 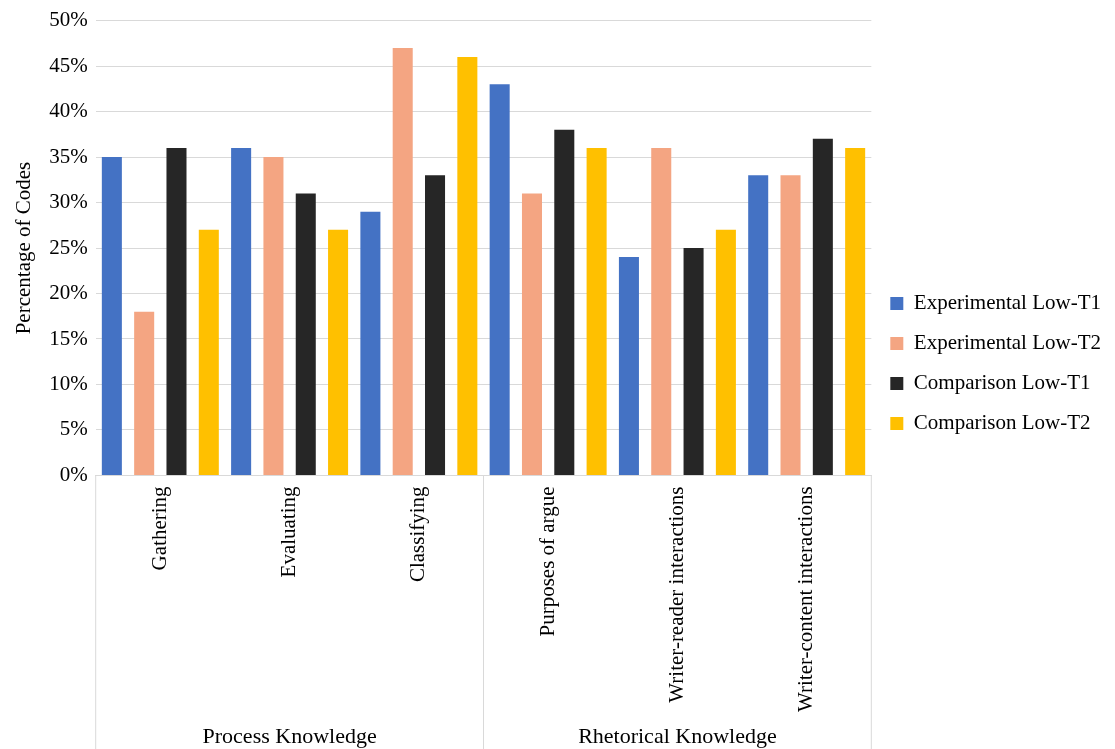 What do you see at coordinates (68, 19) in the screenshot?
I see `y-tick-label: 50%` at bounding box center [68, 19].